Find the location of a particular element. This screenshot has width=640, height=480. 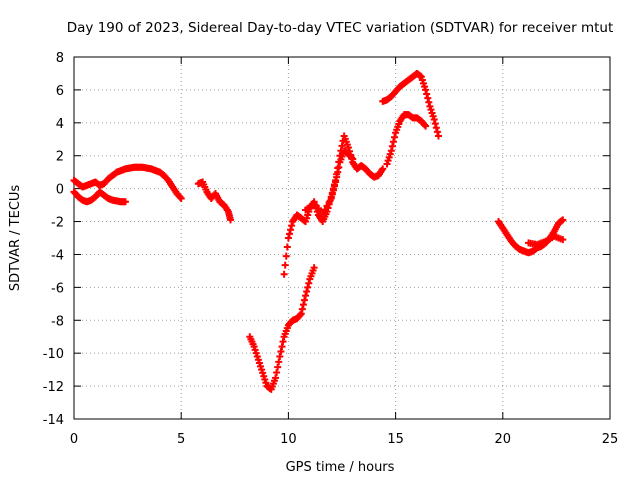

series-seg-b is located at coordinates (99, 197).